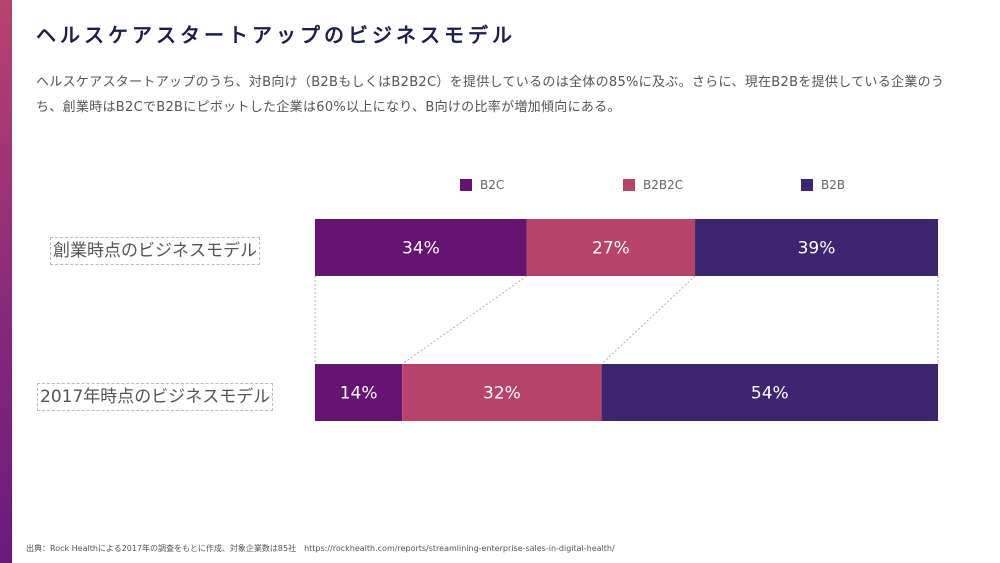  I want to click on data-label-b2c-row2: 14%, so click(359, 394).